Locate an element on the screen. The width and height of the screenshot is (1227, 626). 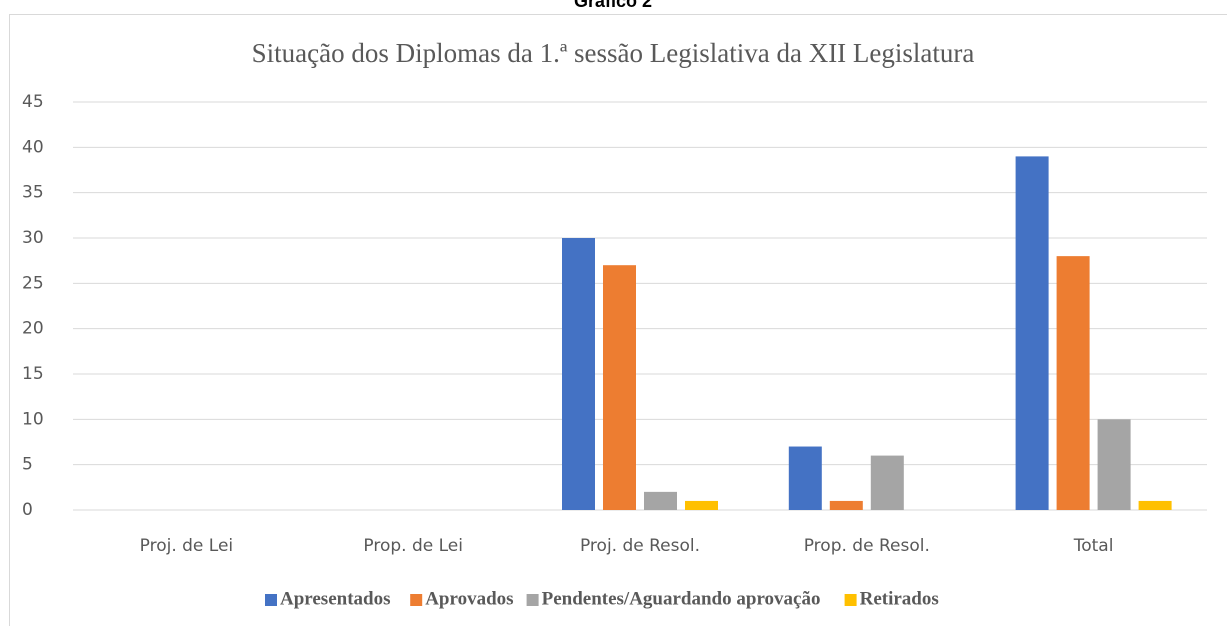
y-tick-label: 15 is located at coordinates (33, 374).